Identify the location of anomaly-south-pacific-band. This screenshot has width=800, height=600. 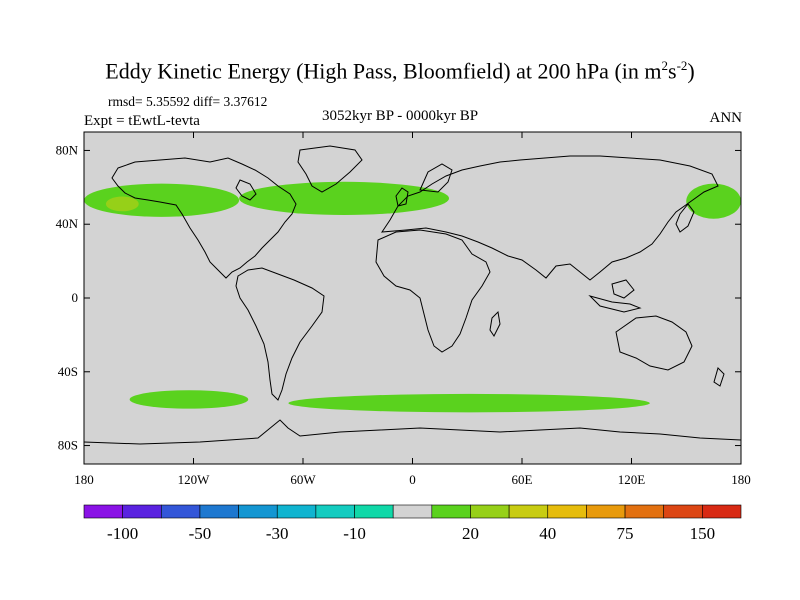
(189, 399).